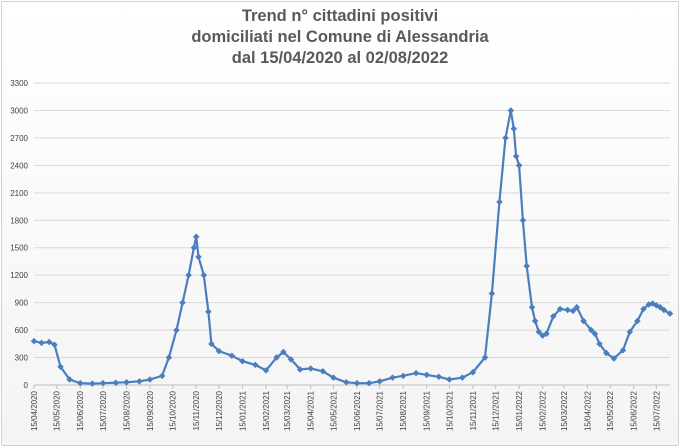 This screenshot has width=680, height=447. What do you see at coordinates (496, 410) in the screenshot?
I see `x-tick-label: 15/12/2021` at bounding box center [496, 410].